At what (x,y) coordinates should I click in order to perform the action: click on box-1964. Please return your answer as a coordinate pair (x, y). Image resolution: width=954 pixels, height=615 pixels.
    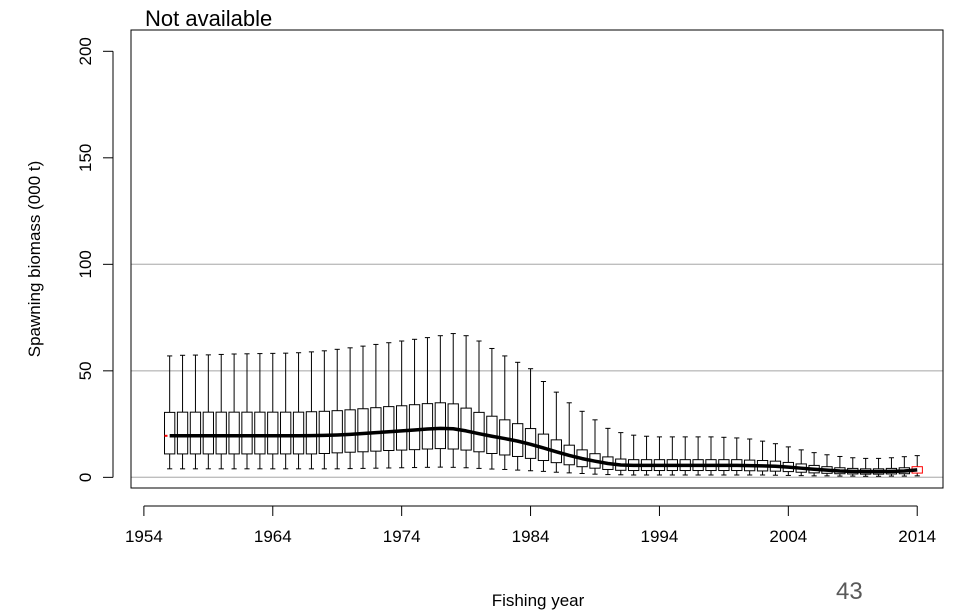
    Looking at the image, I should click on (273, 411).